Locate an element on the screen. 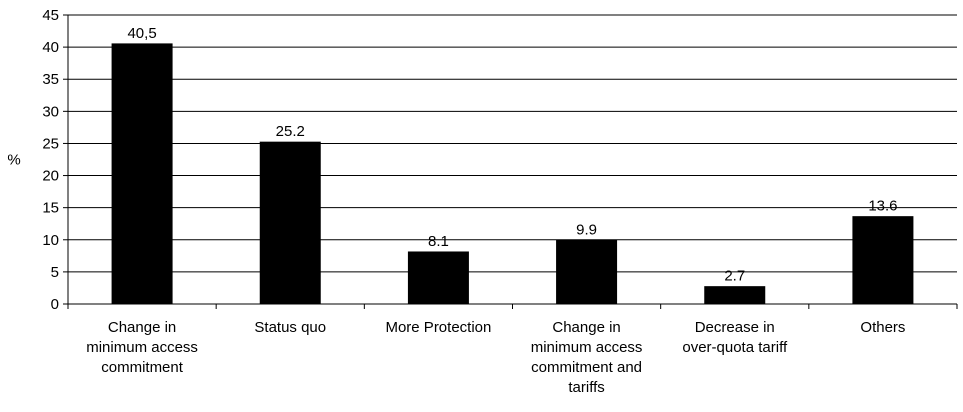 The height and width of the screenshot is (412, 963). x-category-label-line: over-quota tariff is located at coordinates (735, 347).